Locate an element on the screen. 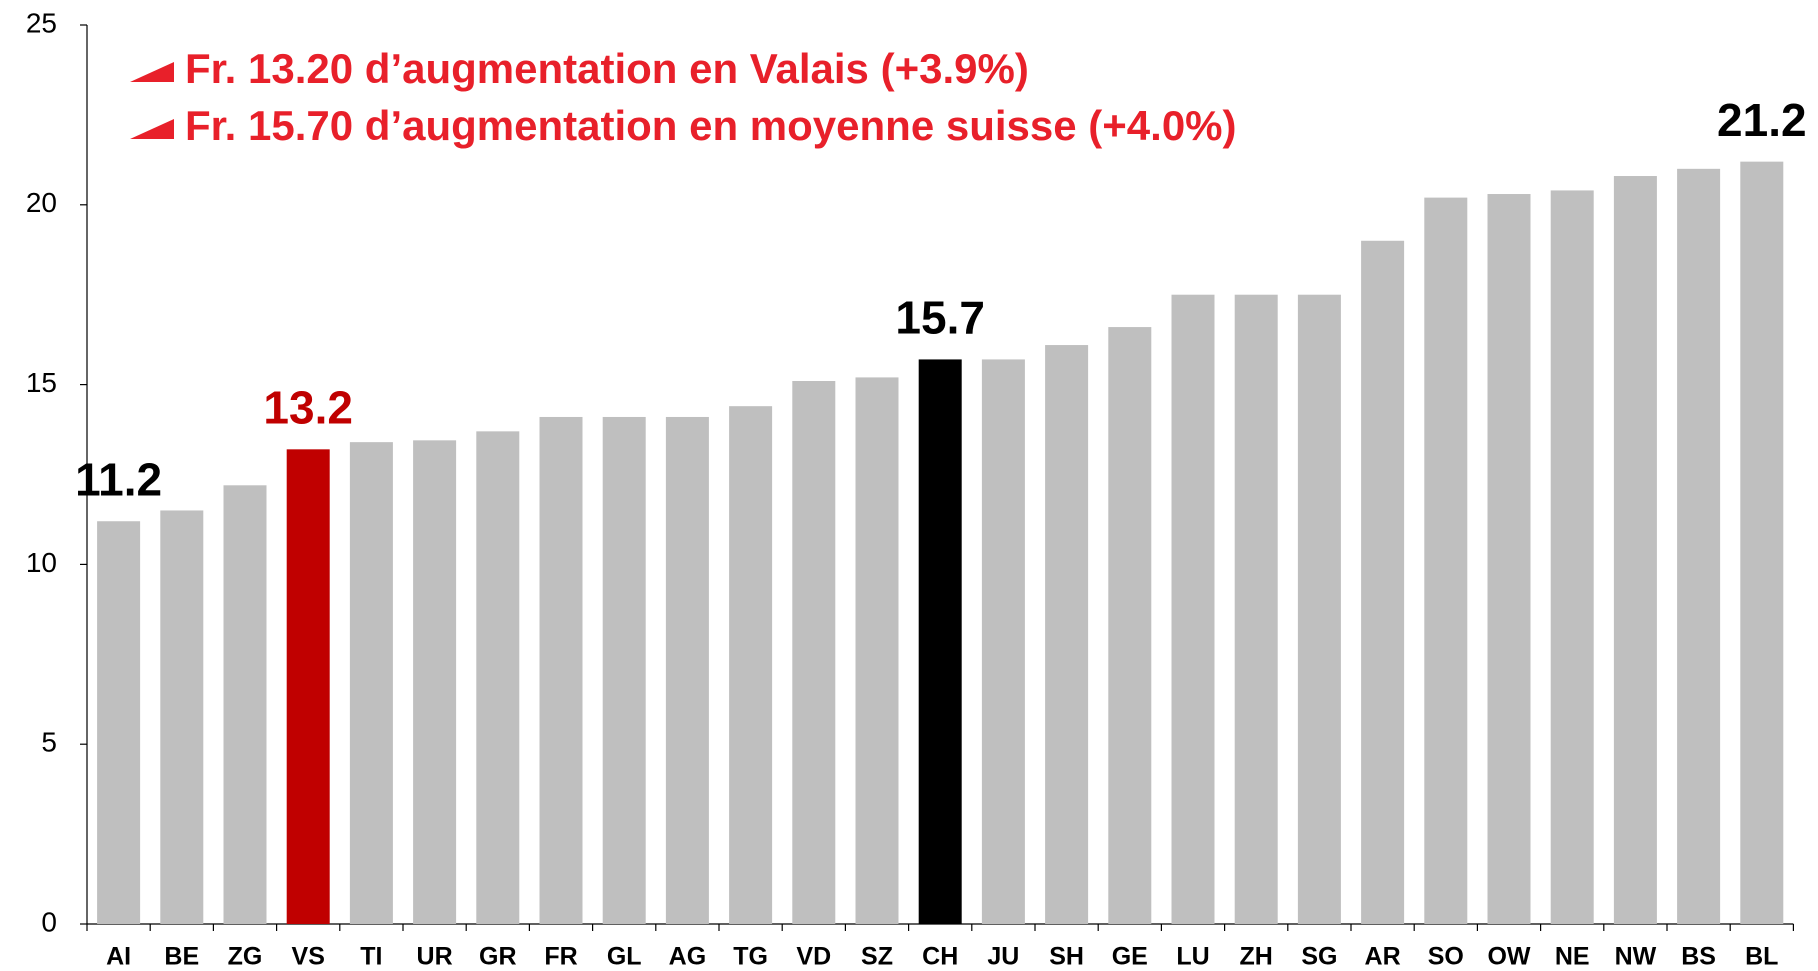 The height and width of the screenshot is (971, 1818). x-tick-label: ZG is located at coordinates (245, 957).